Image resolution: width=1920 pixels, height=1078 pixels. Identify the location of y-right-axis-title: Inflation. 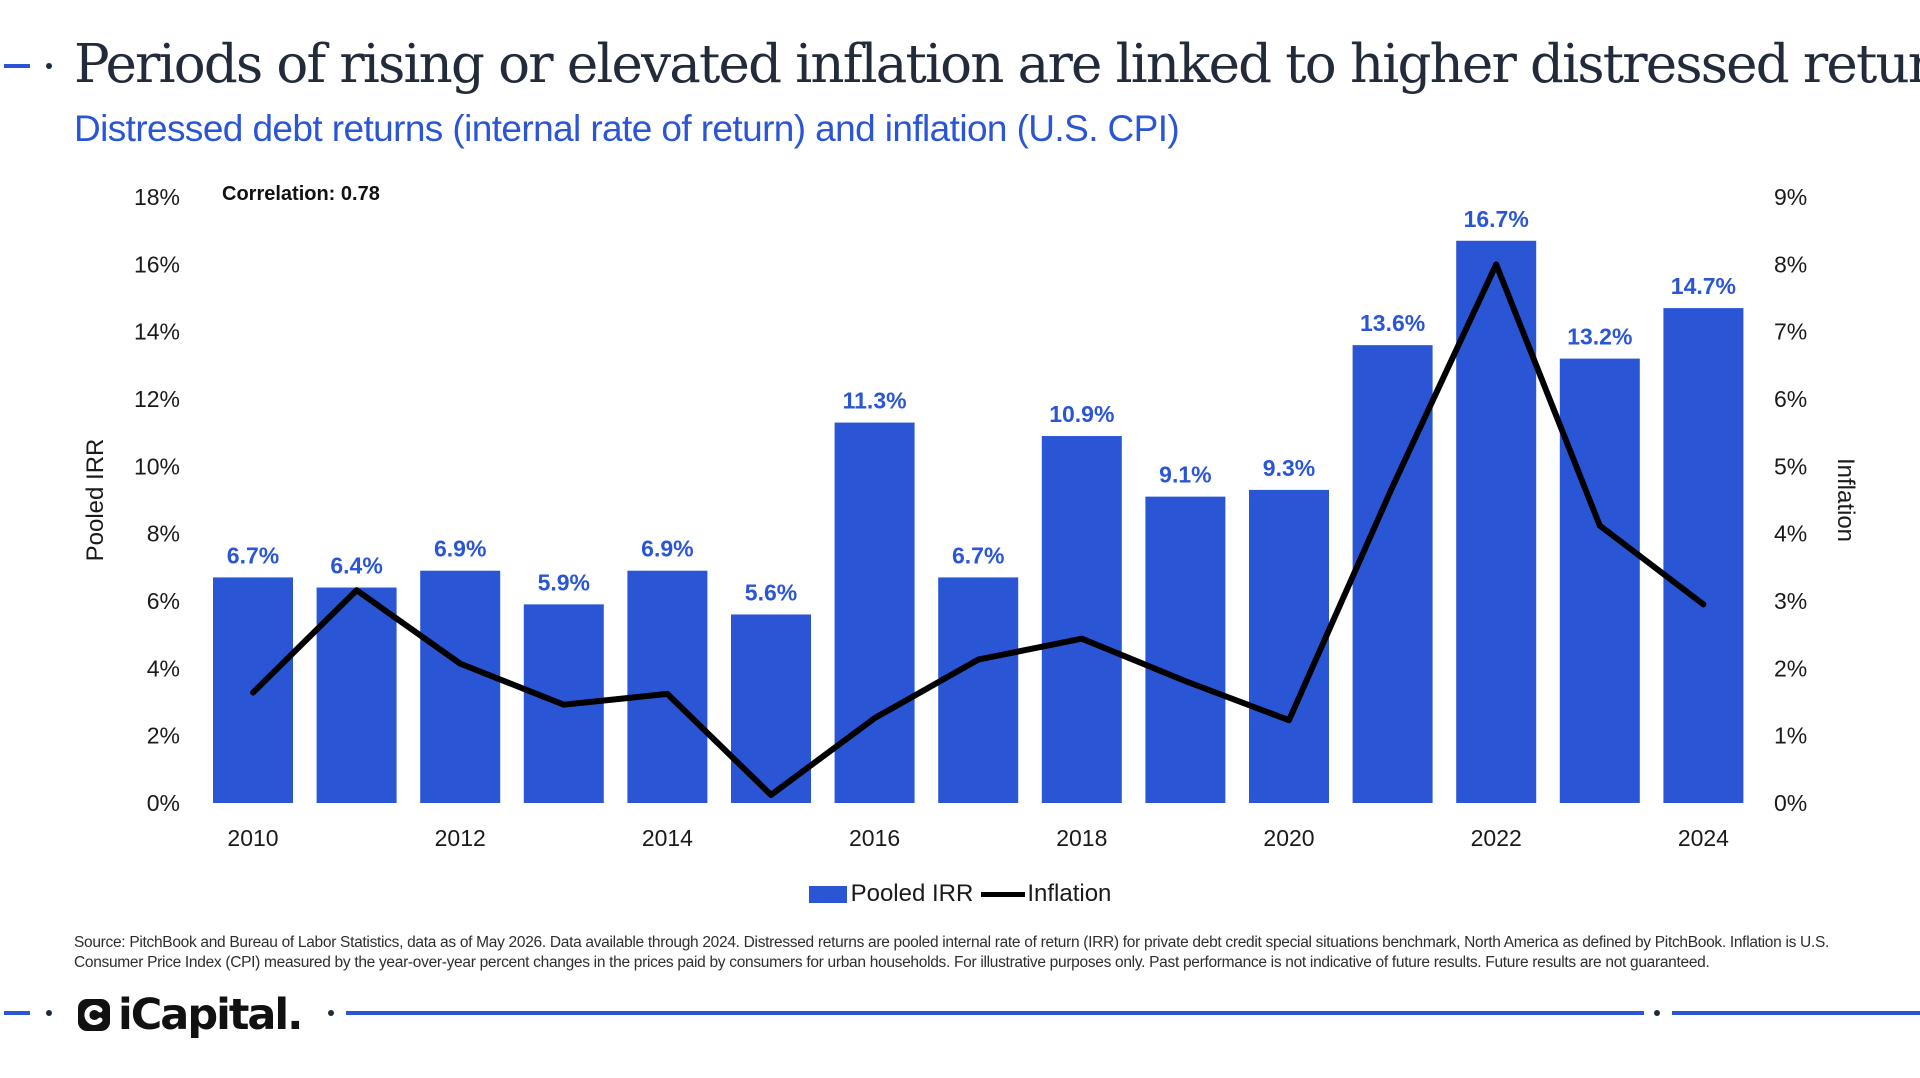
(1845, 500).